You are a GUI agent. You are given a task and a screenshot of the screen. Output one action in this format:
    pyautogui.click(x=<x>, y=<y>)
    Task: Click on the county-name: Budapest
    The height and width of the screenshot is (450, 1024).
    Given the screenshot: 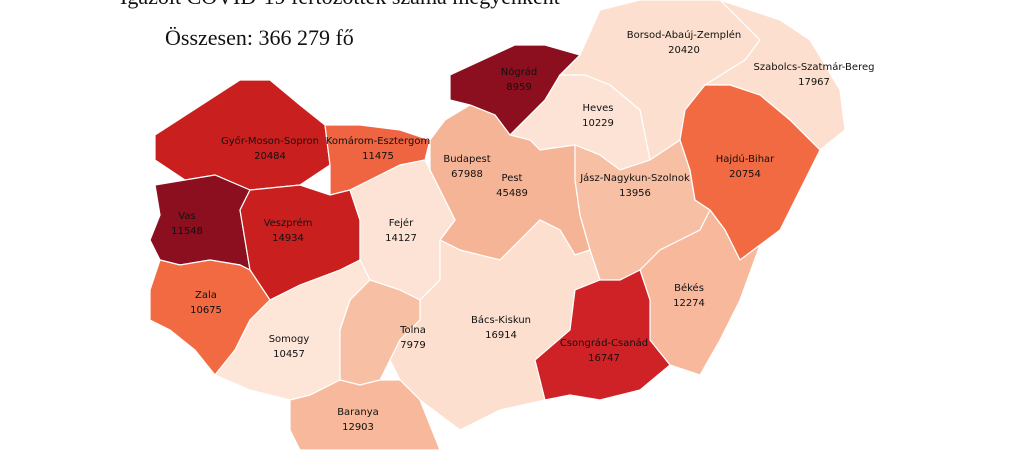 What is the action you would take?
    pyautogui.click(x=466, y=159)
    